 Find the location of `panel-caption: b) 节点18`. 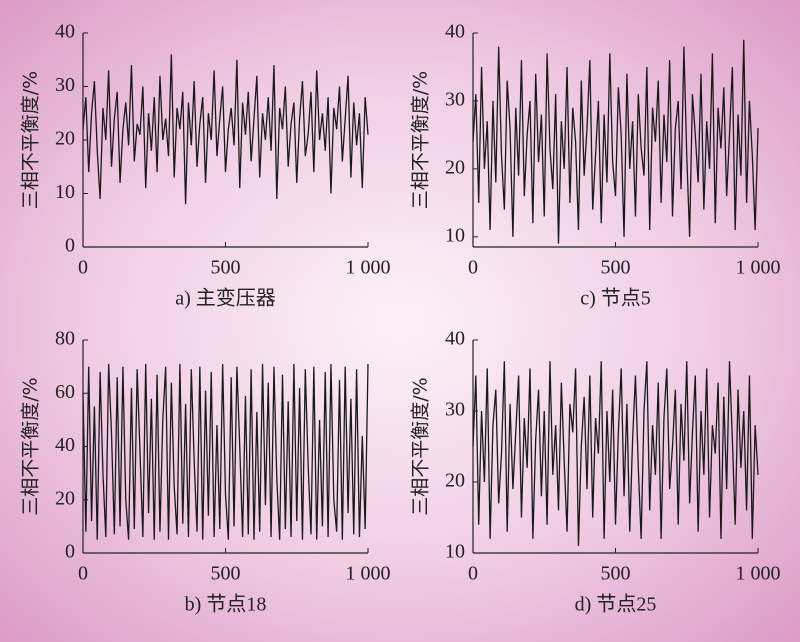

panel-caption: b) 节点18 is located at coordinates (226, 604).